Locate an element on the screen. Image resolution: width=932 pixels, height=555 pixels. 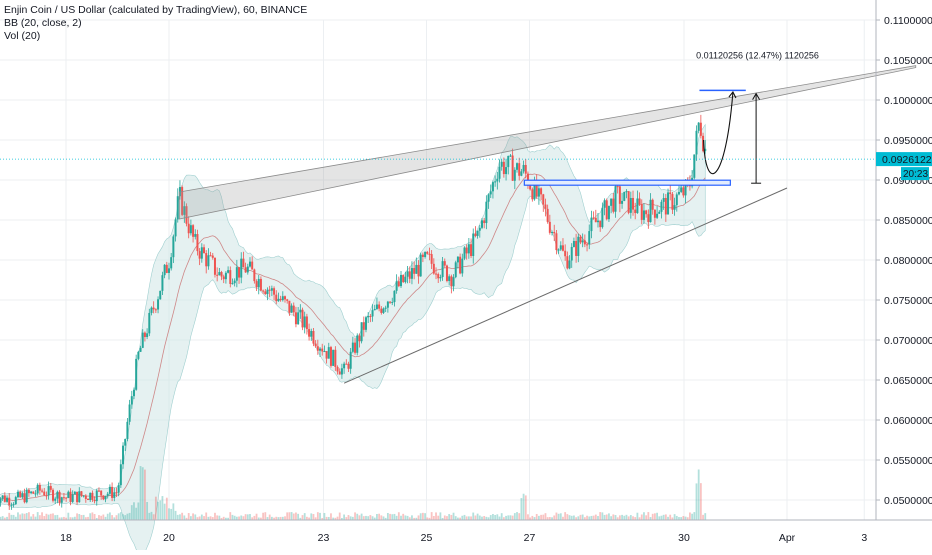
time-label: 27 is located at coordinates (530, 538).